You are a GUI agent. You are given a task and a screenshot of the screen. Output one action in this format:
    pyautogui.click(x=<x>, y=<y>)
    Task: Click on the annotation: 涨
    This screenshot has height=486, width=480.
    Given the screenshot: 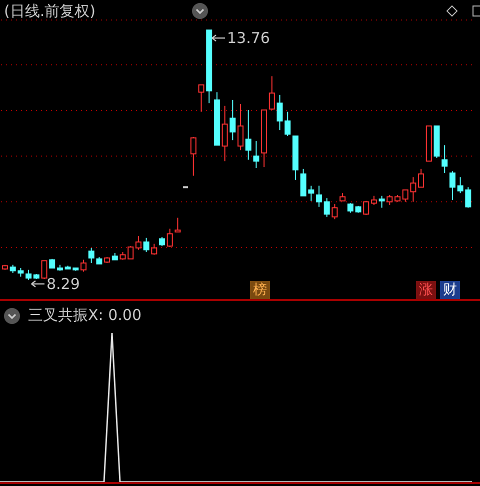 What is the action you would take?
    pyautogui.click(x=426, y=290)
    